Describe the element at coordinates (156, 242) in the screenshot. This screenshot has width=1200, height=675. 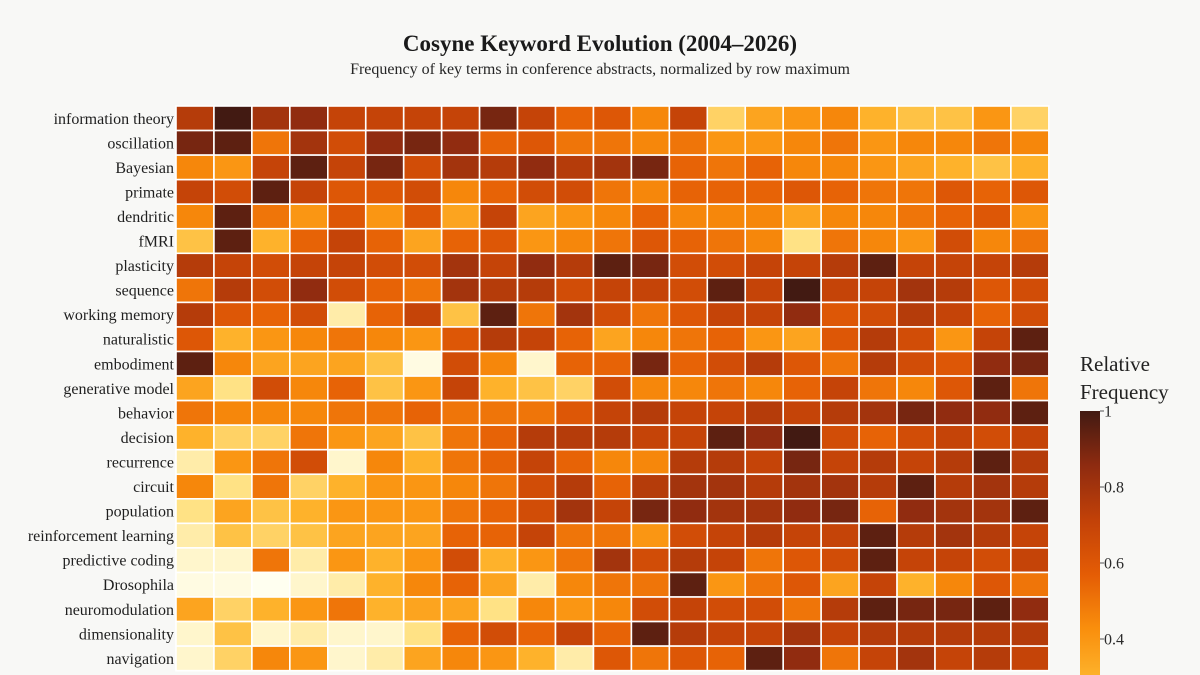
I see `y-tick-label: fMRI` at that location.